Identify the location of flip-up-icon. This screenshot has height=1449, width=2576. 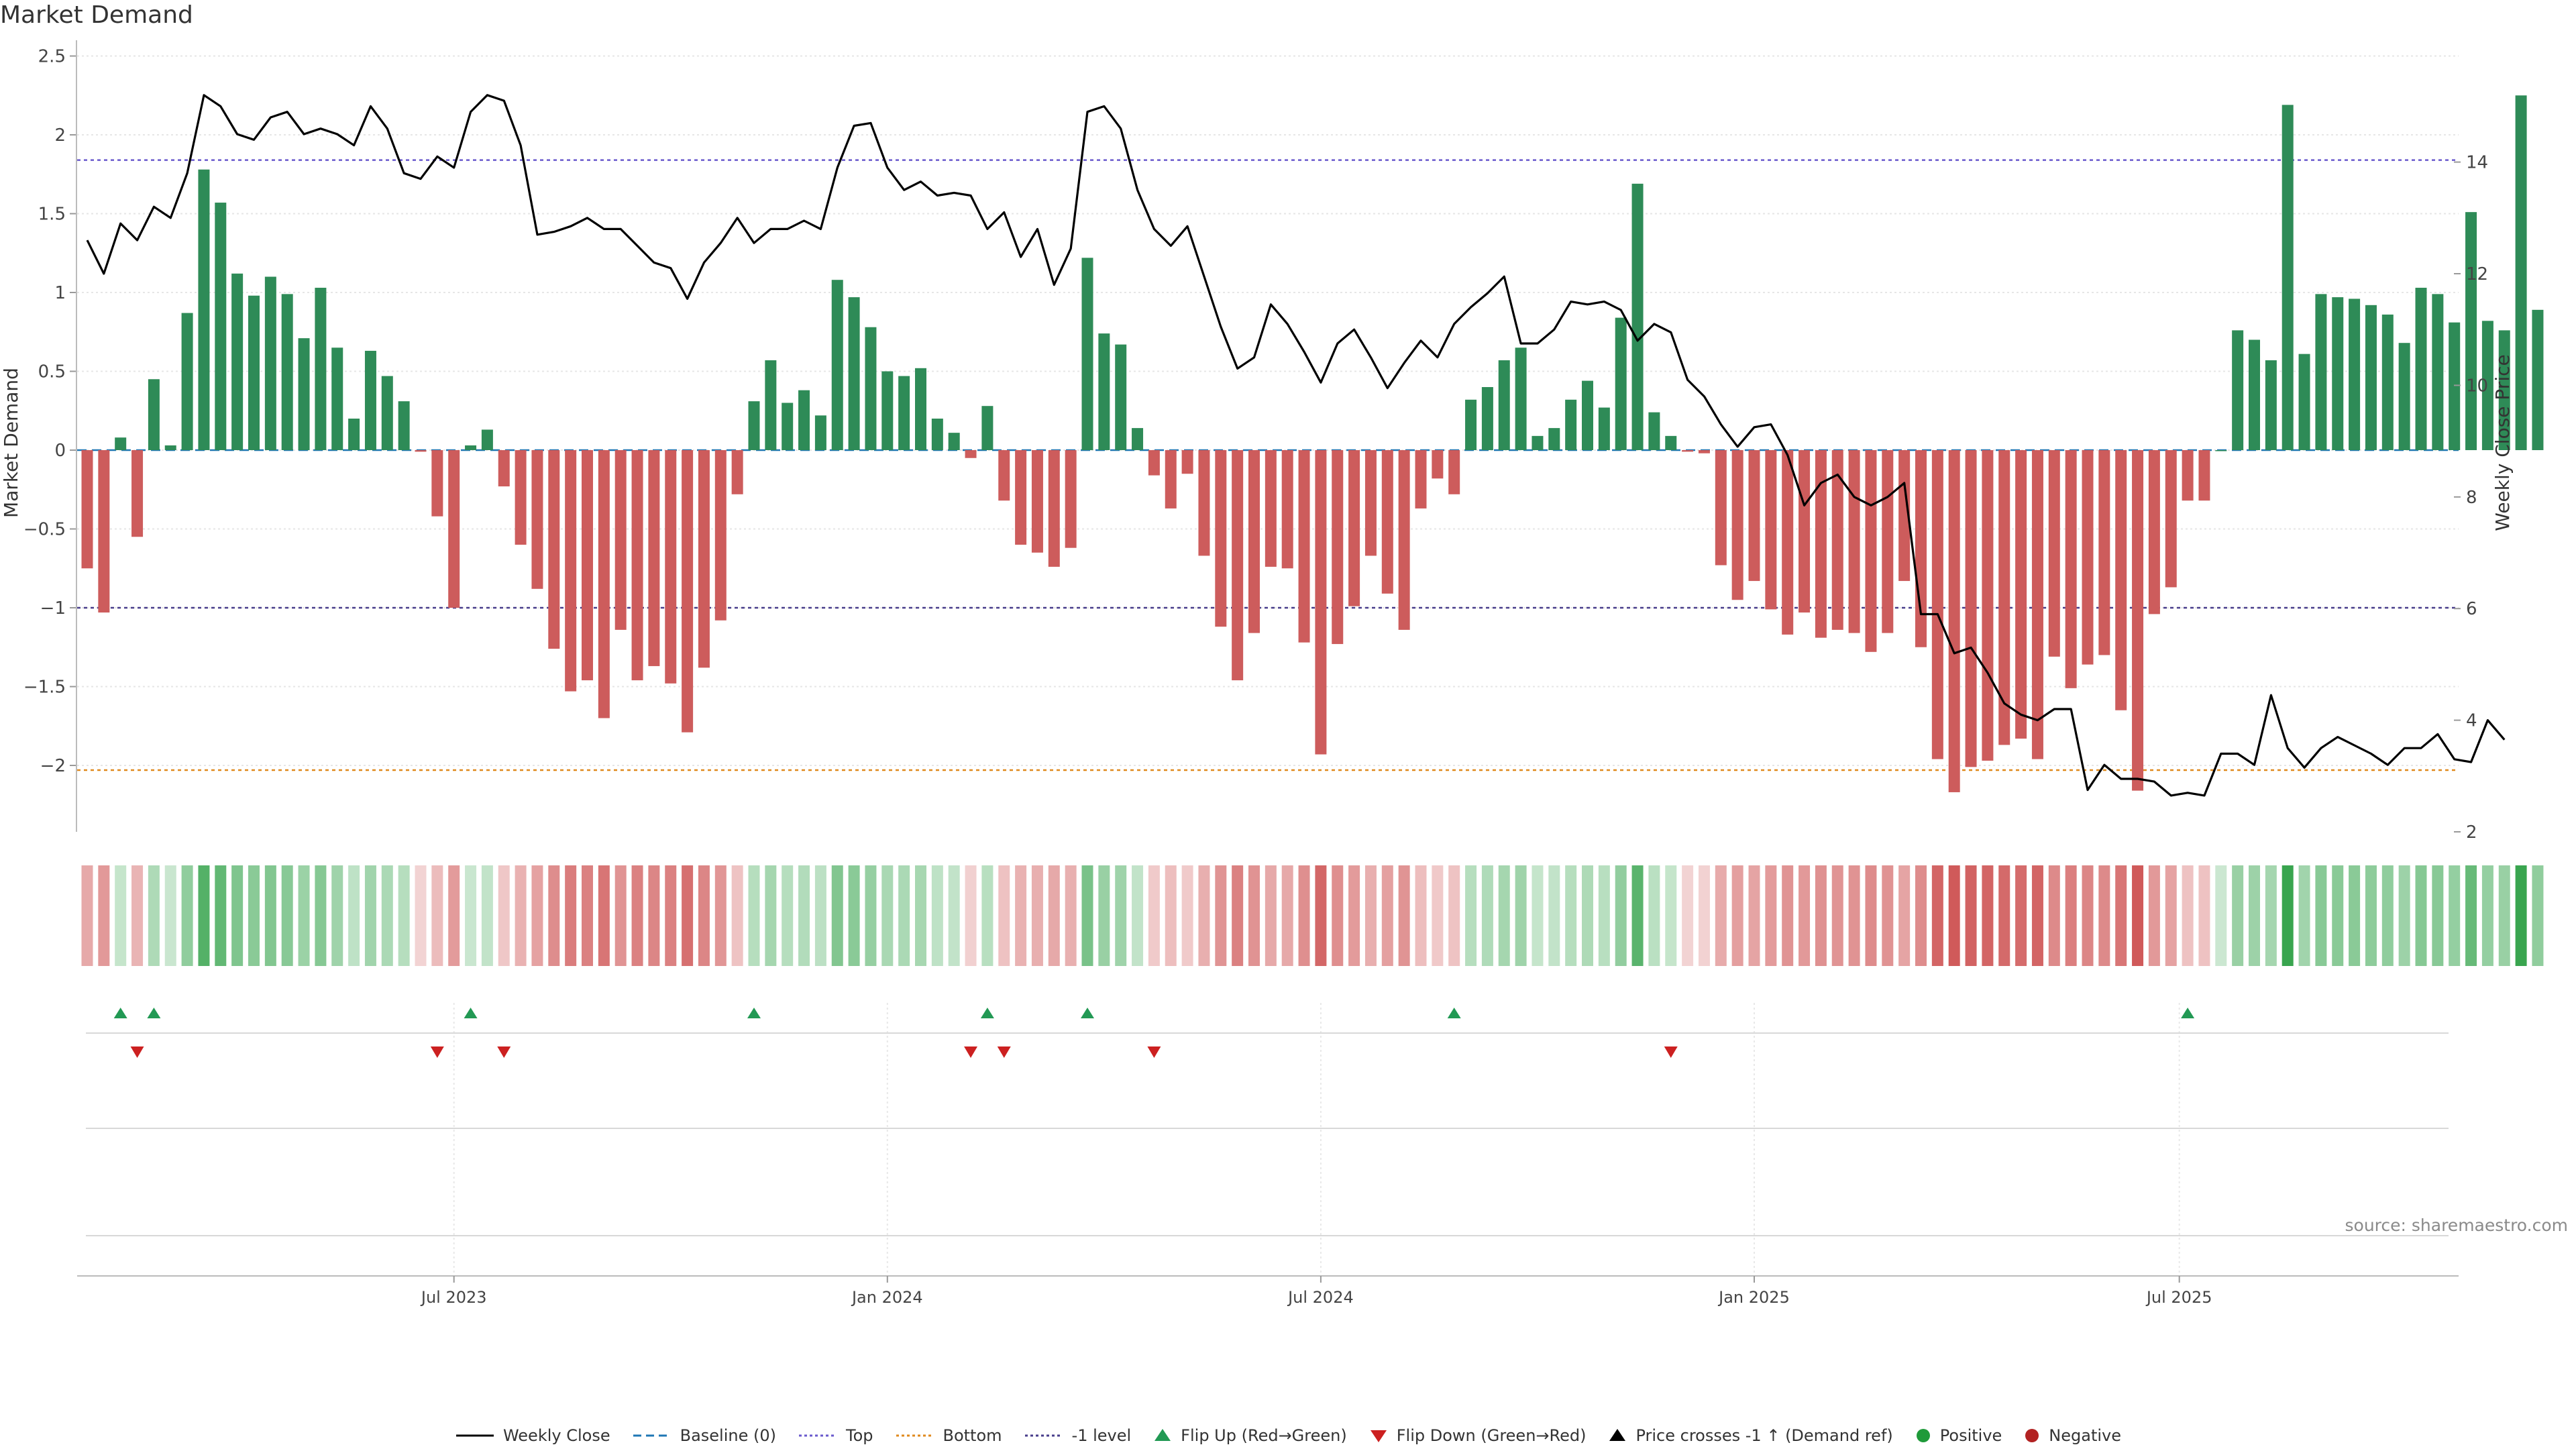
(1163, 1435).